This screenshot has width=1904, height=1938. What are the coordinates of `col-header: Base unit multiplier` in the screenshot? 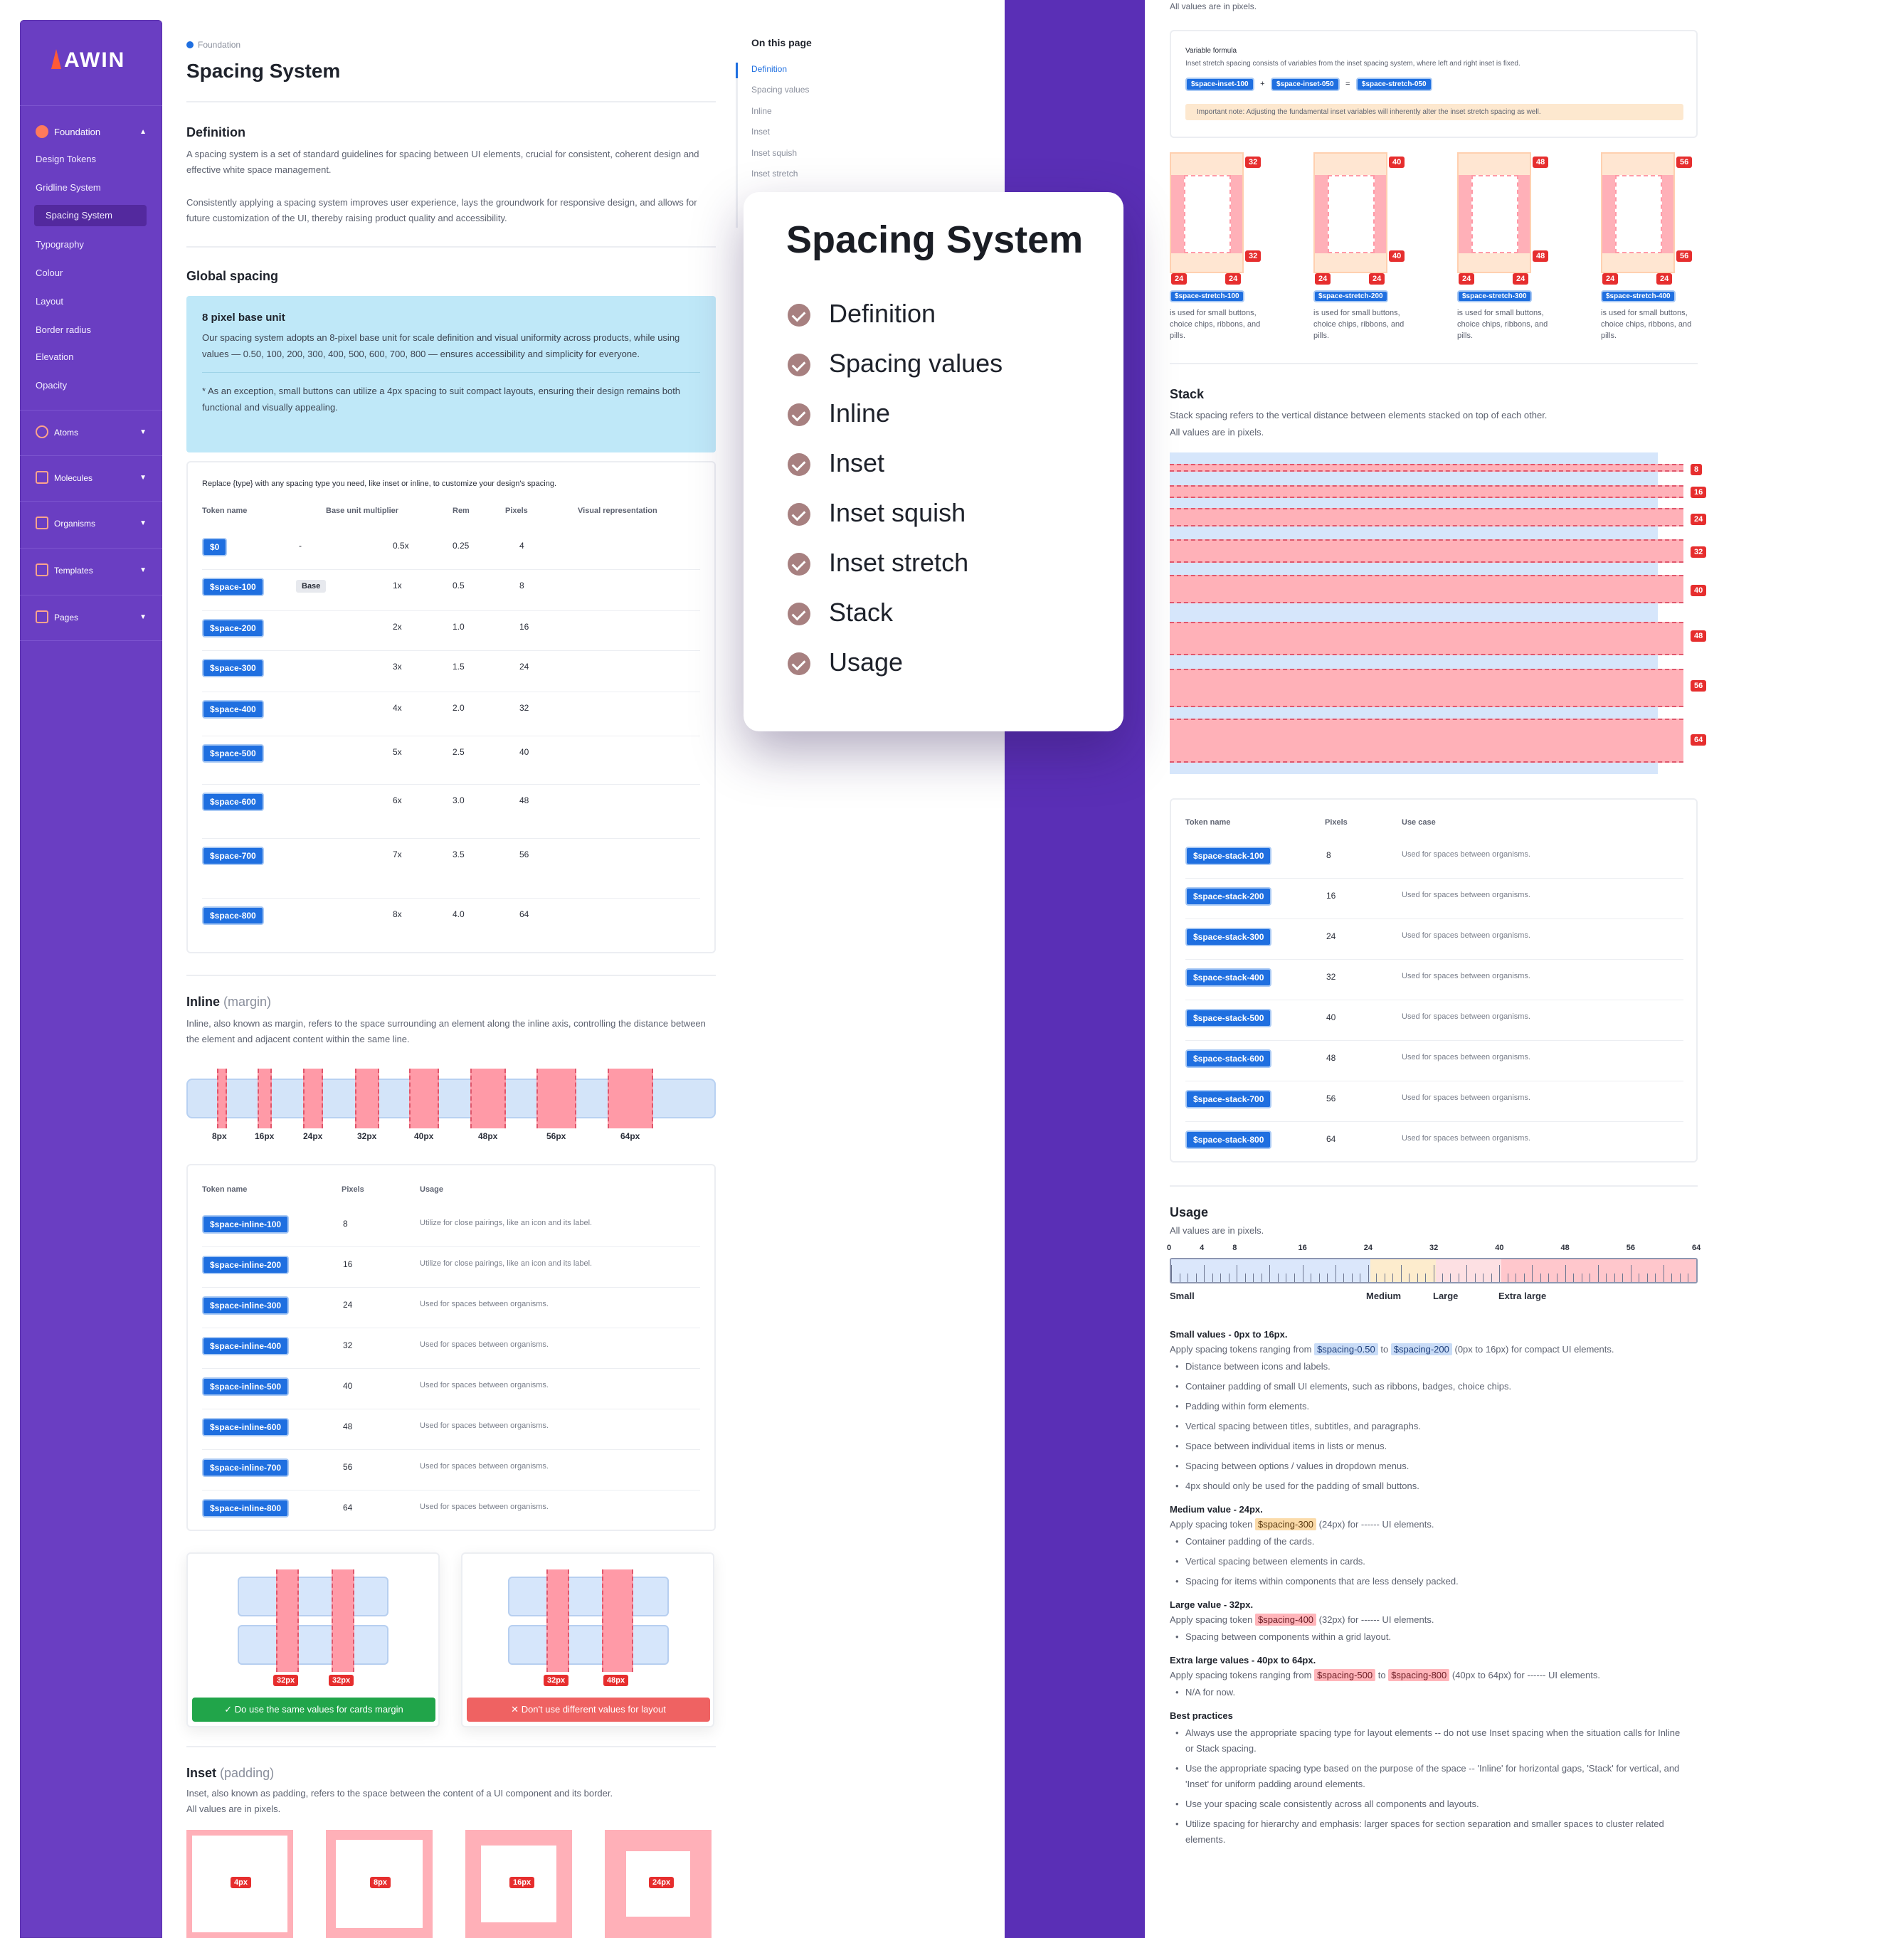 It's located at (362, 511).